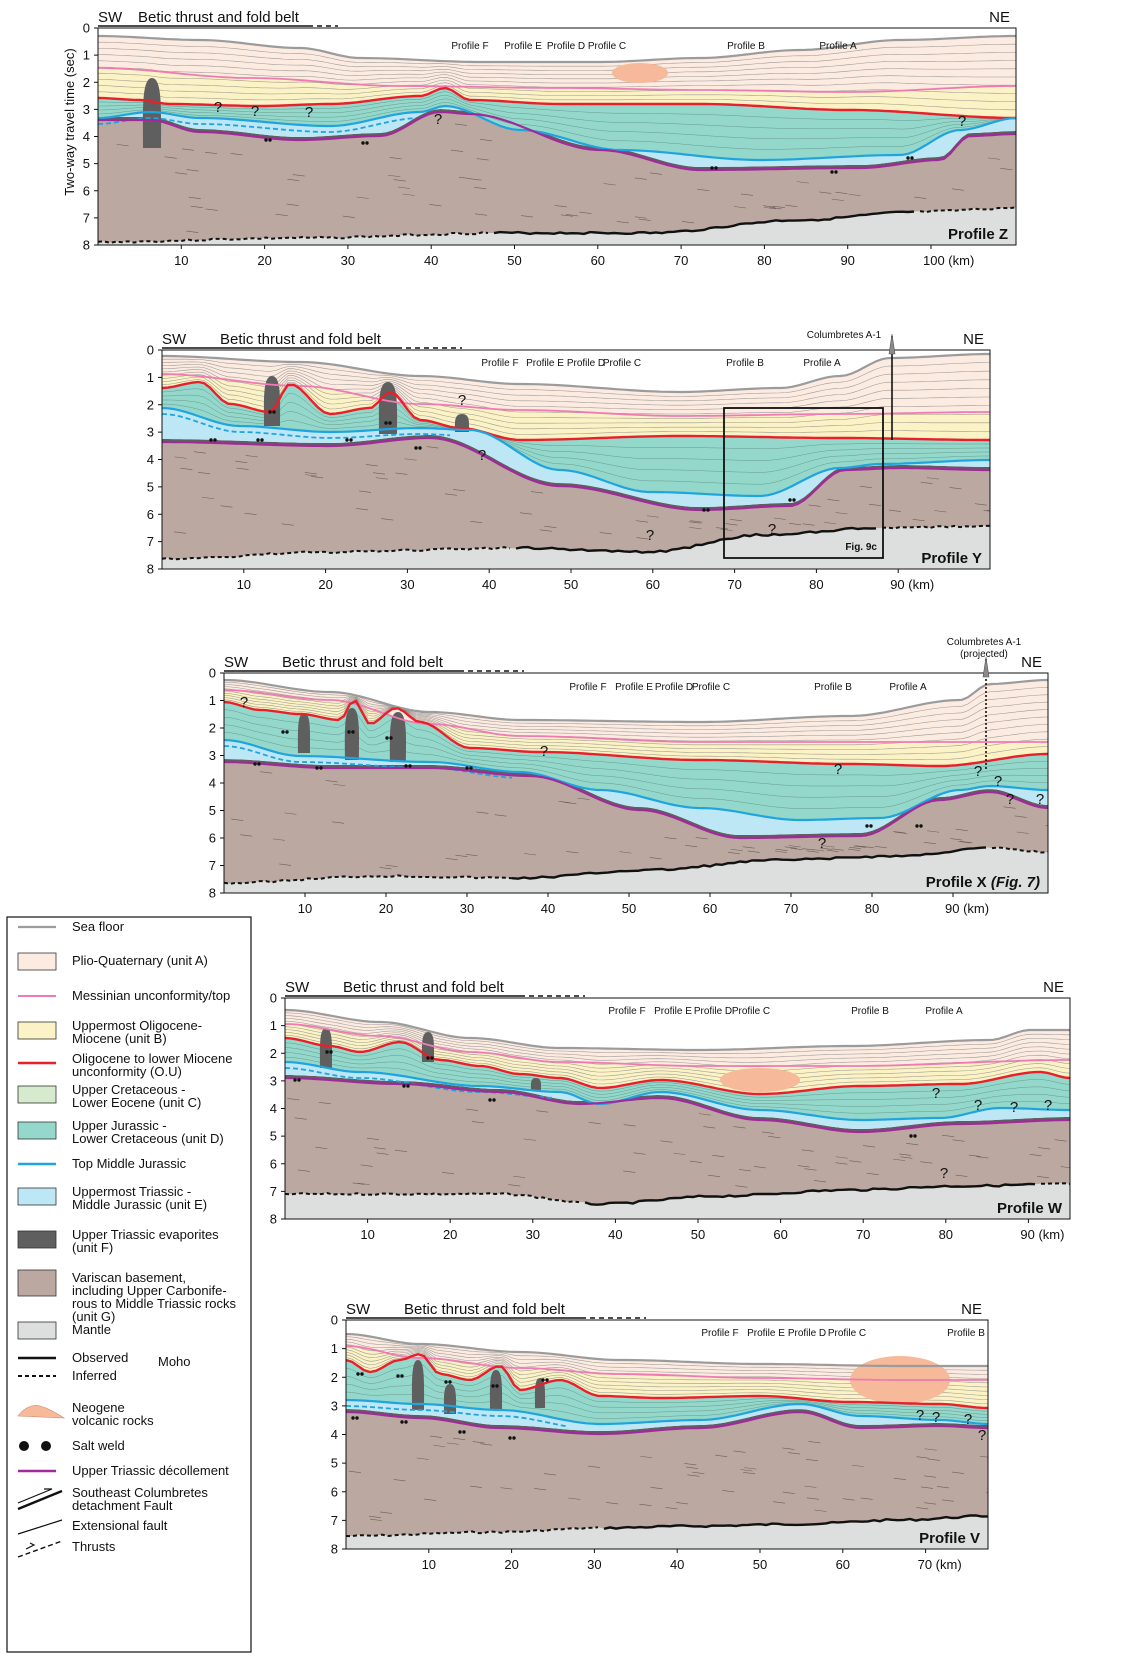  Describe the element at coordinates (667, 1423) in the screenshot. I see `decollement-line` at that location.